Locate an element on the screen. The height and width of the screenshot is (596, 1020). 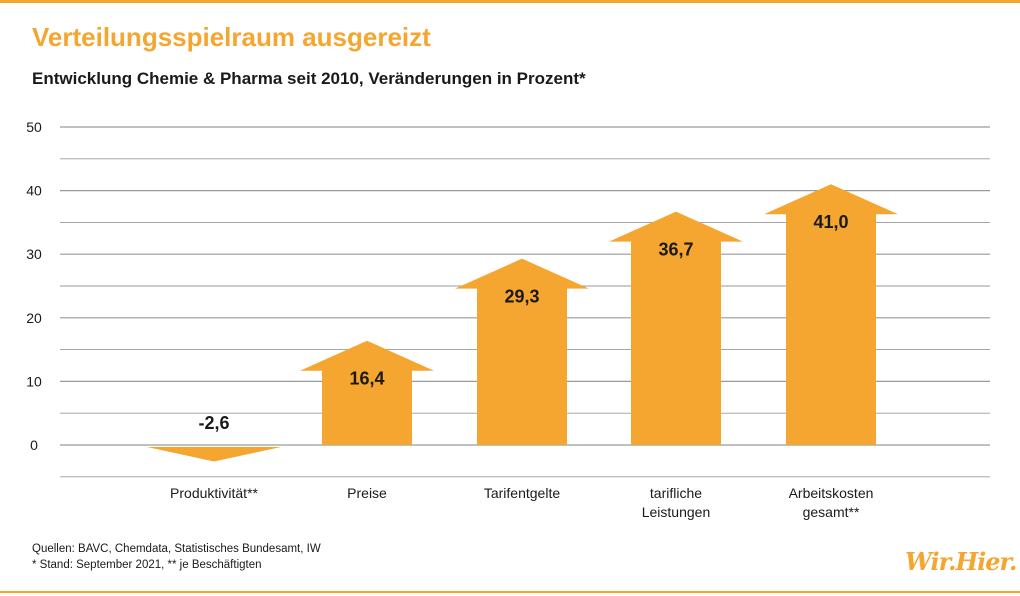
x-tick-label: gesamt** is located at coordinates (831, 512).